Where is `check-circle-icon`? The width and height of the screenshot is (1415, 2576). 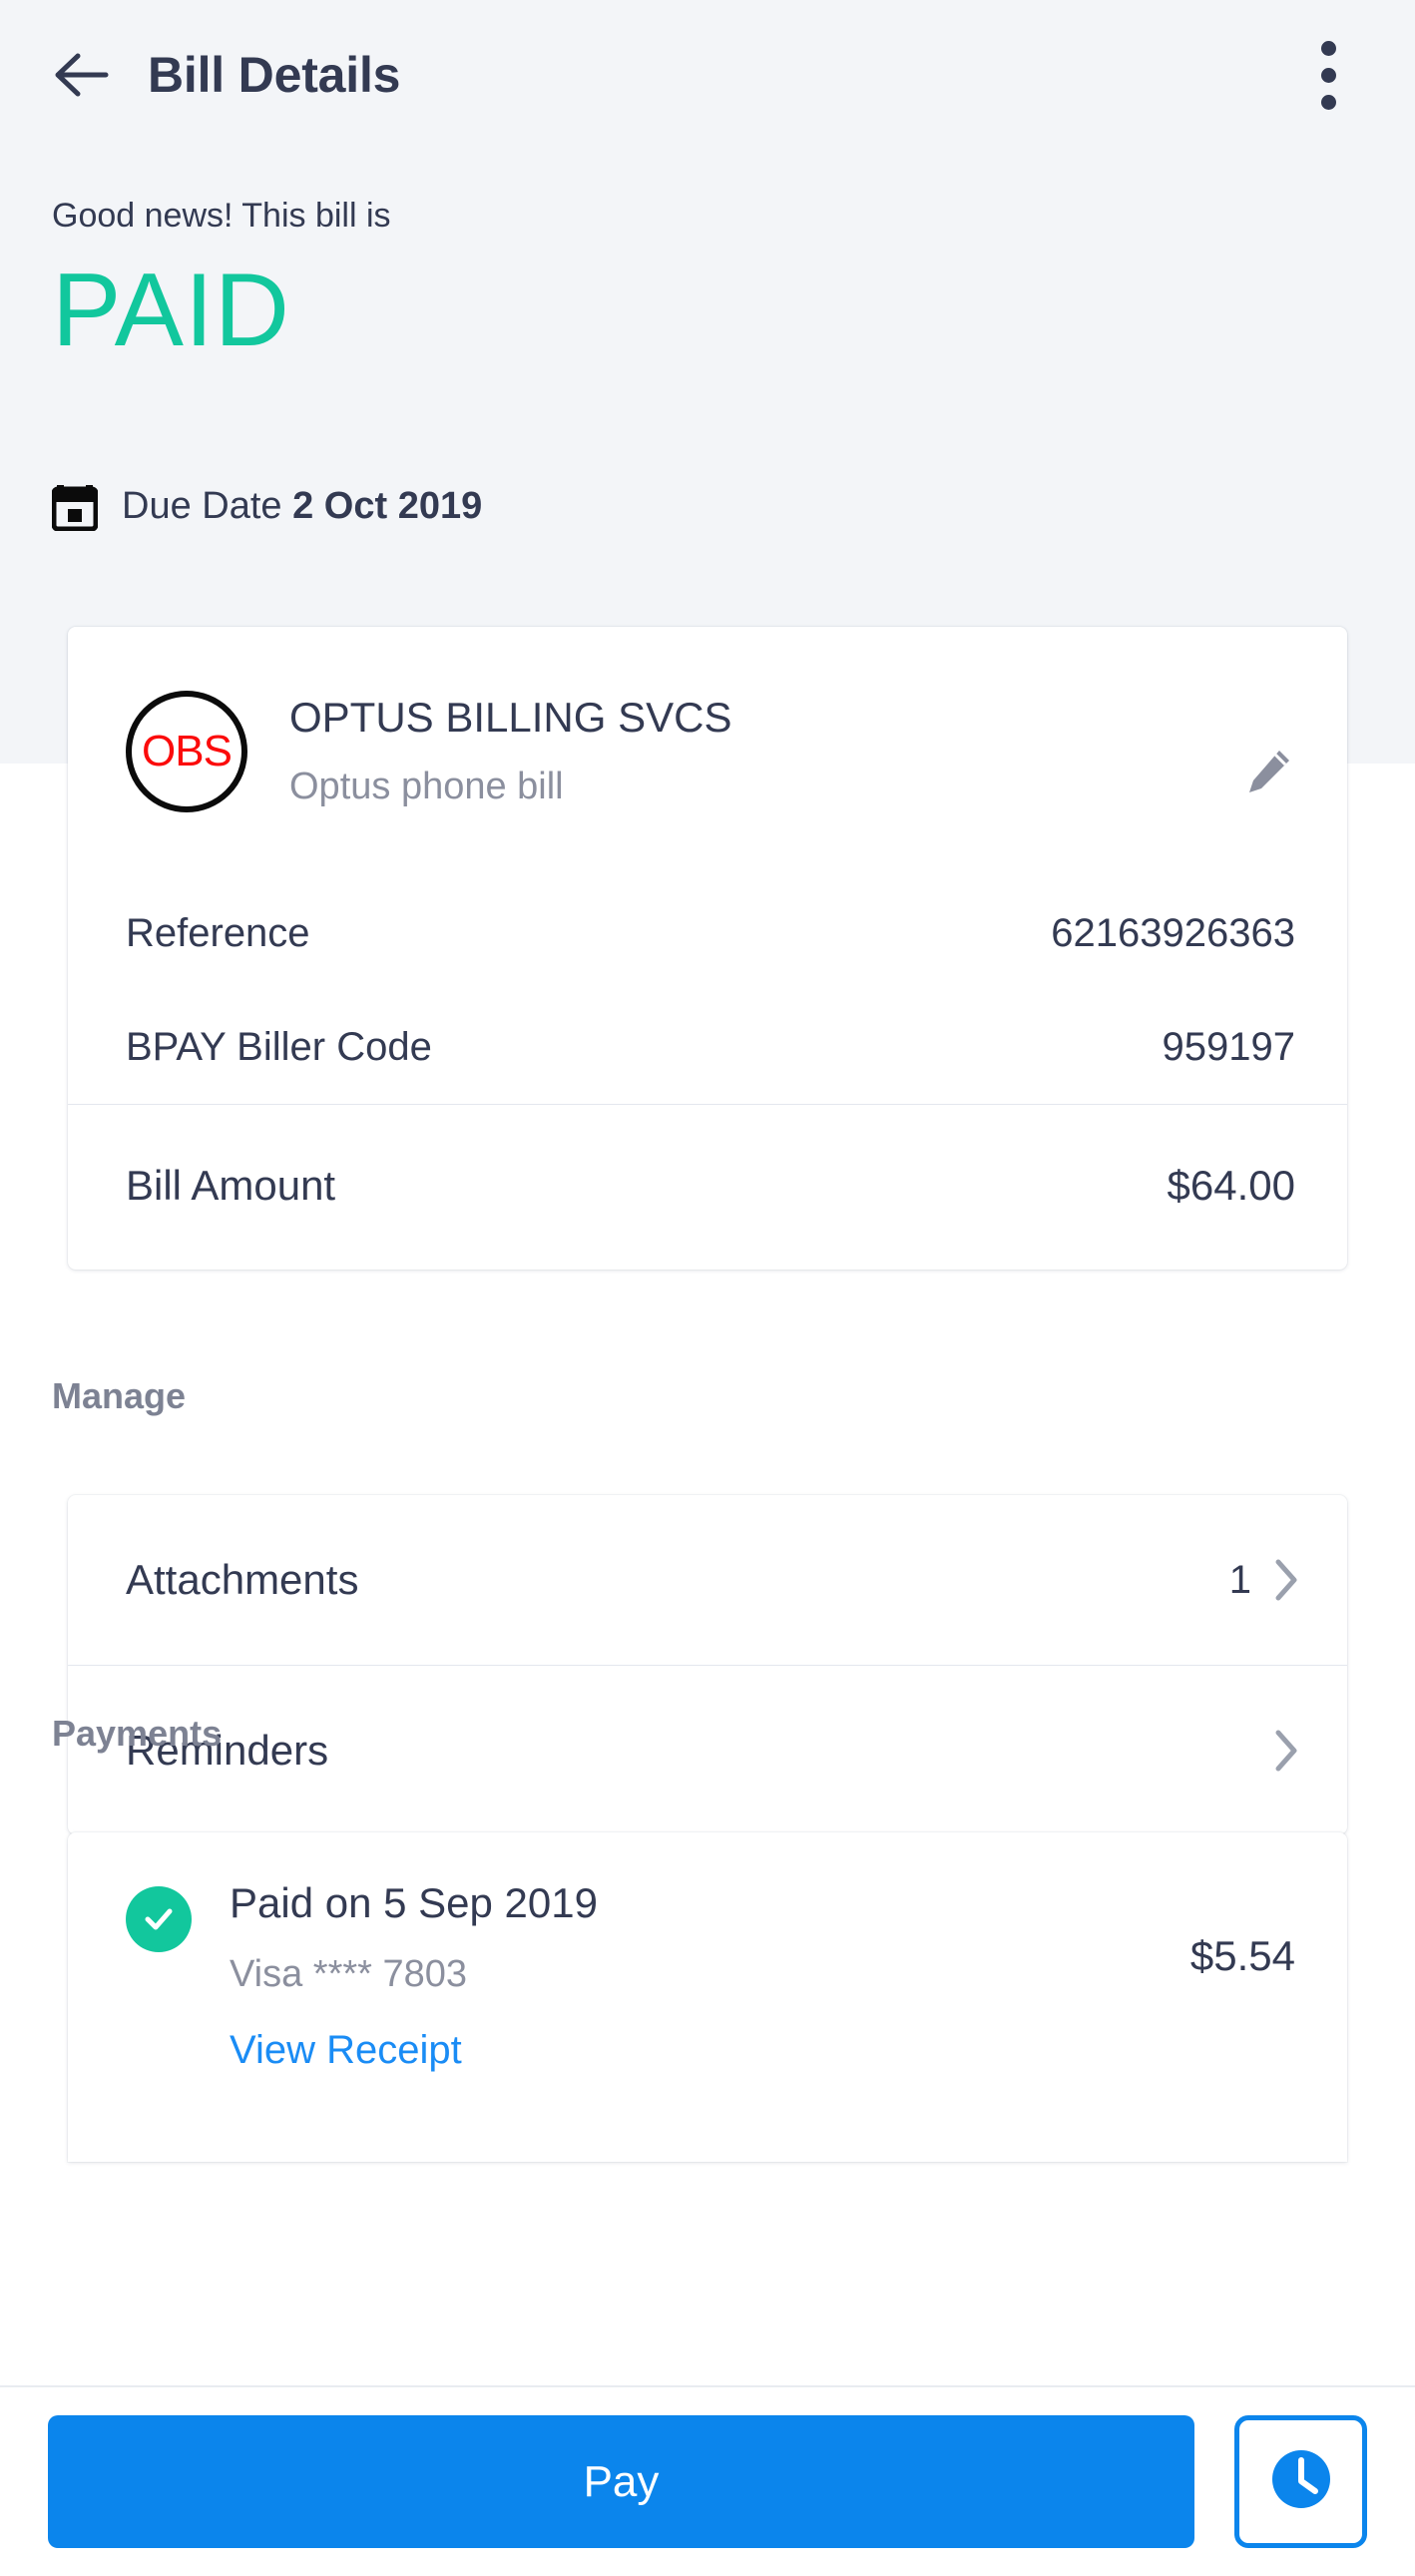 check-circle-icon is located at coordinates (159, 1919).